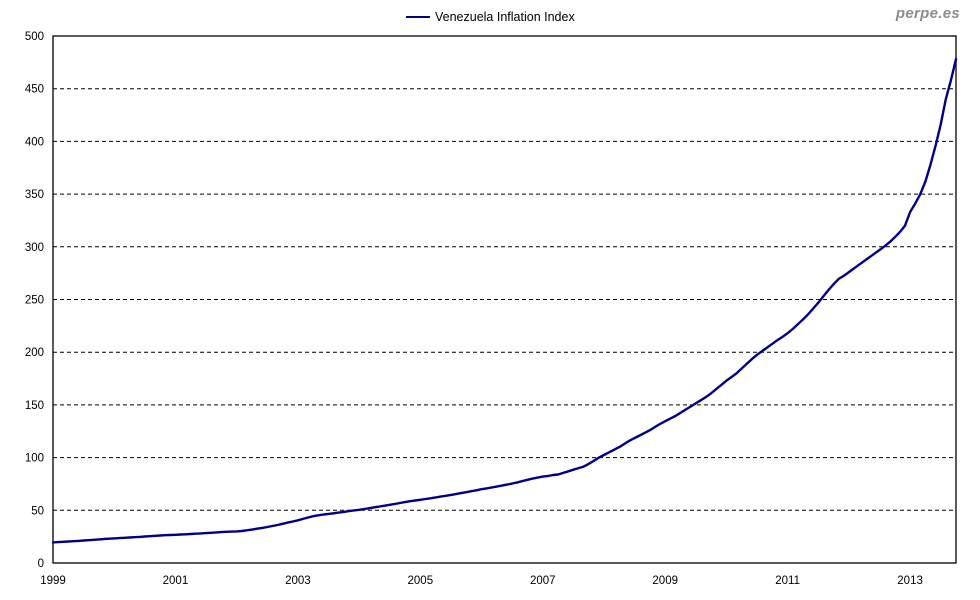 Image resolution: width=980 pixels, height=600 pixels. I want to click on y-axis-tick-label: 450, so click(34, 90).